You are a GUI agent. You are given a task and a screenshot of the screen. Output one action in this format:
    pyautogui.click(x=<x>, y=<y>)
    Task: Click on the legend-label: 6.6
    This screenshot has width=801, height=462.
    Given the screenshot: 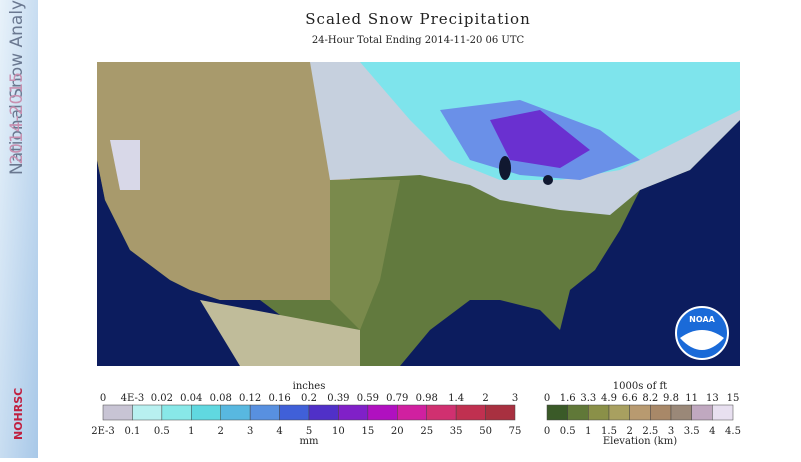 What is the action you would take?
    pyautogui.click(x=630, y=398)
    